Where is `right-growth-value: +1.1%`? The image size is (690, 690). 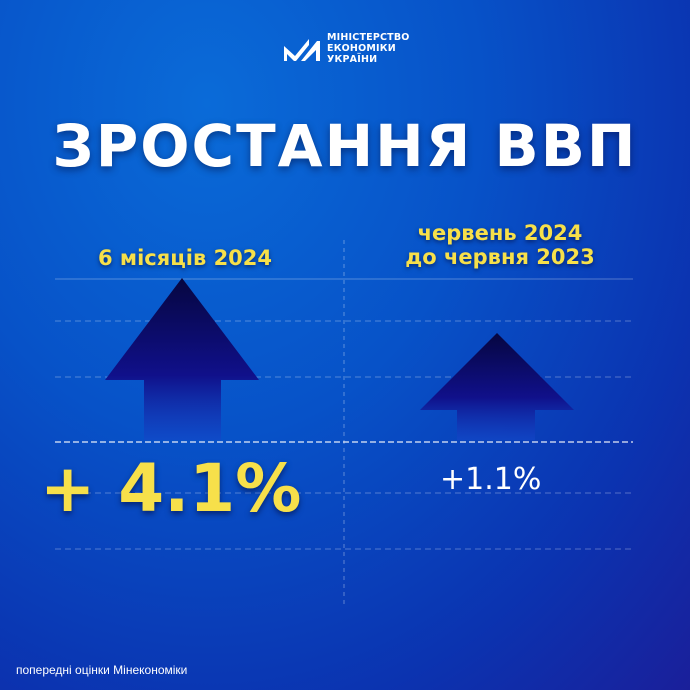 right-growth-value: +1.1% is located at coordinates (491, 479).